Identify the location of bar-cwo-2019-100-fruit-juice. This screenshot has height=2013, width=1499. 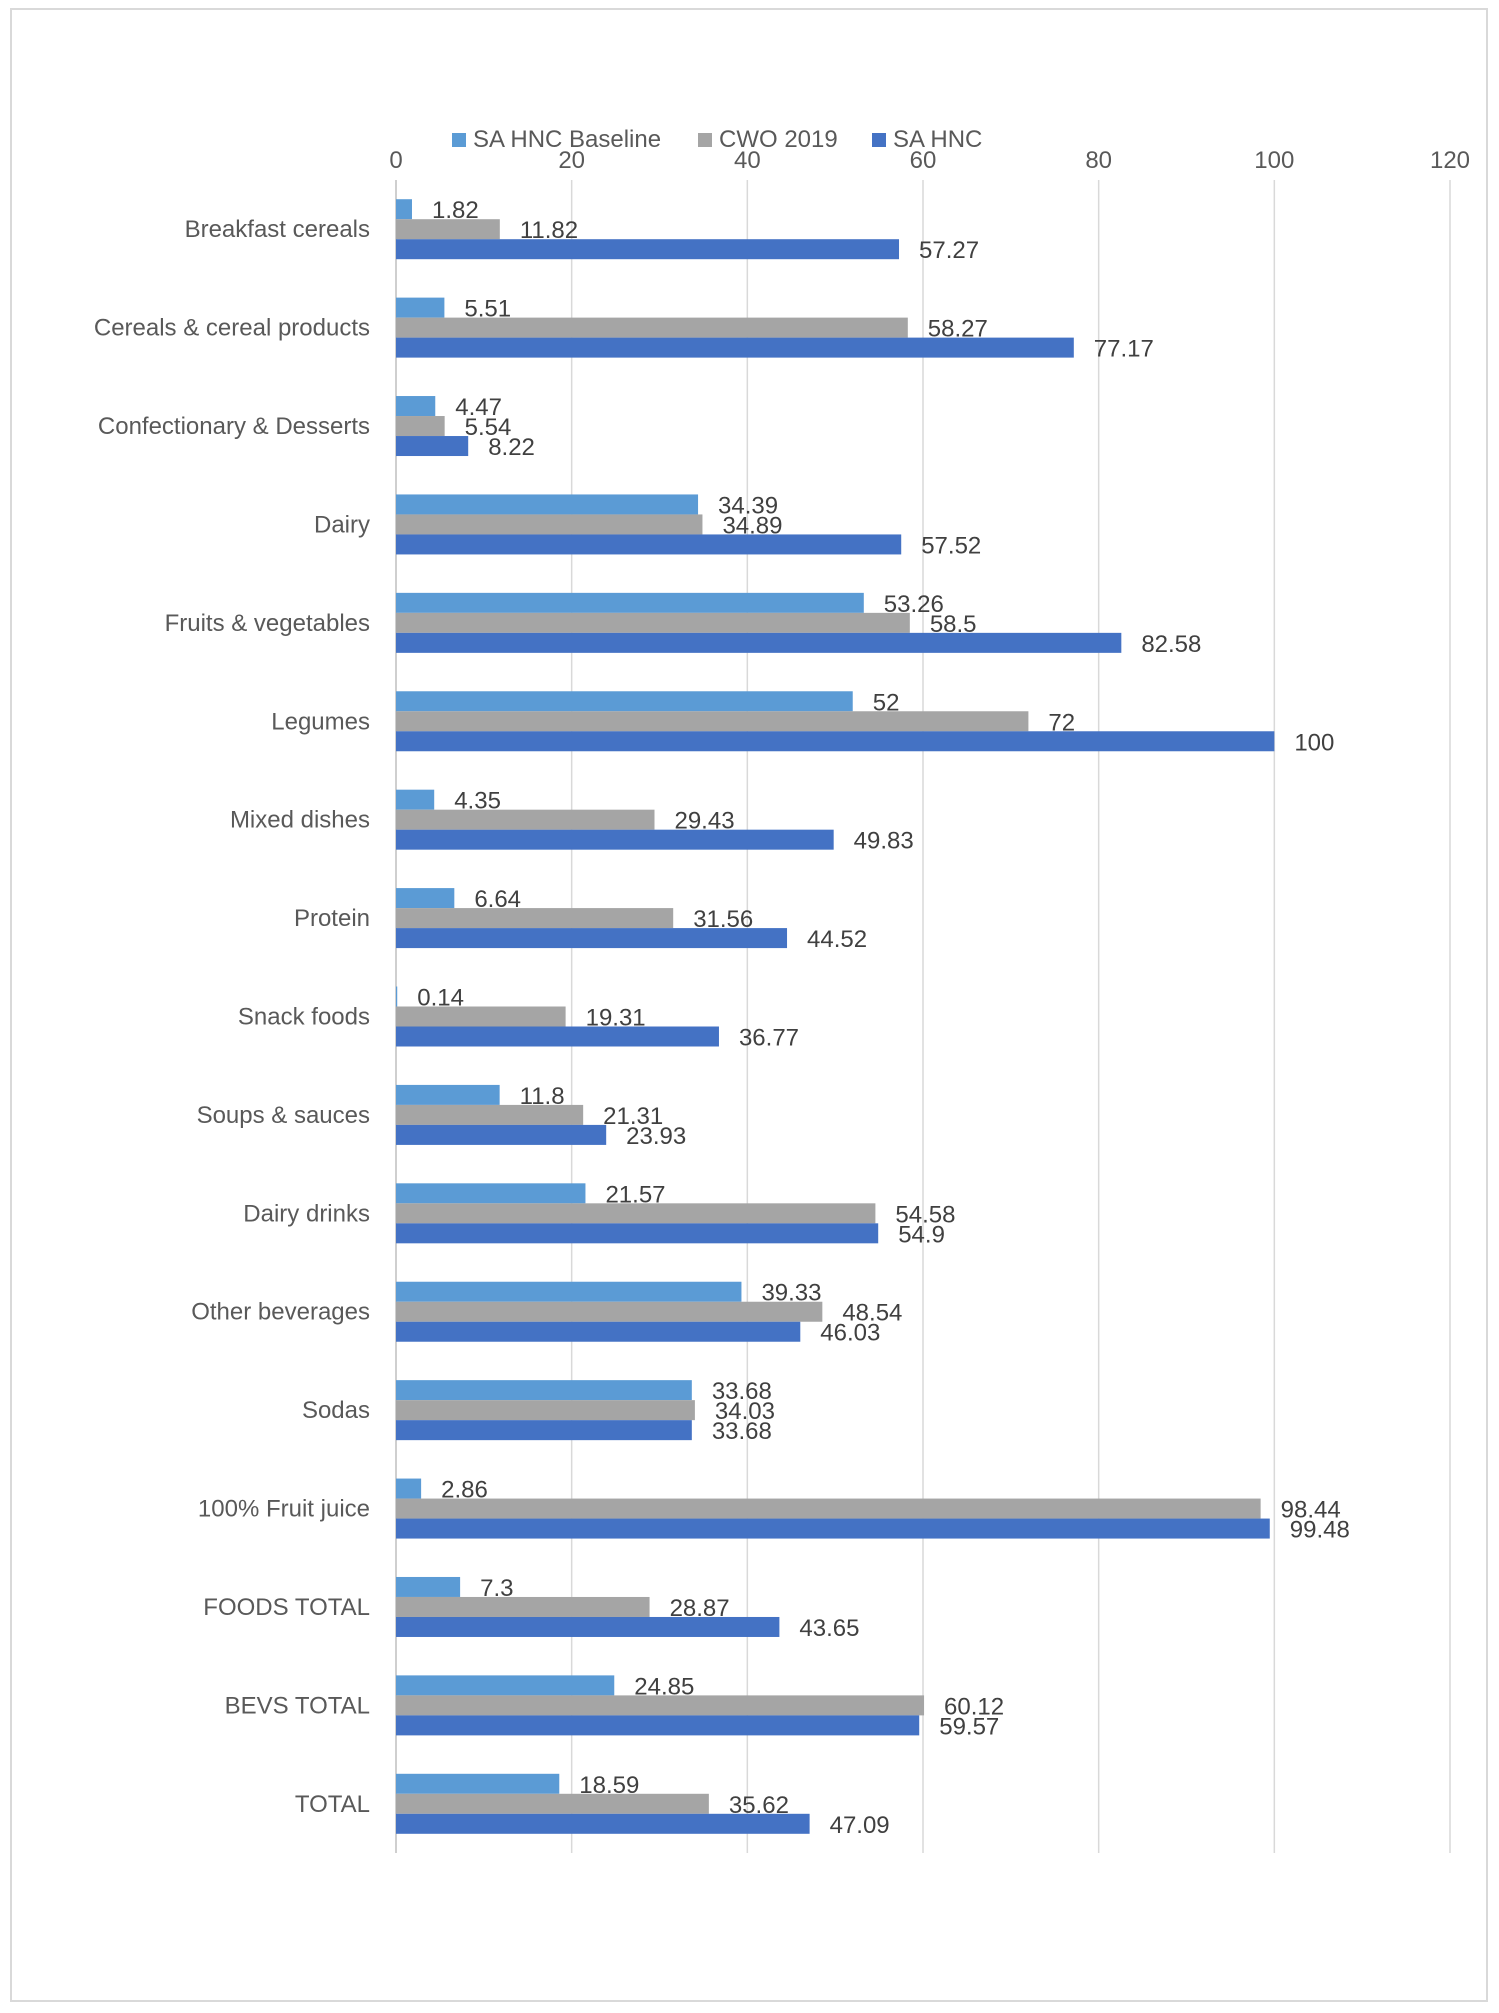
(828, 1508).